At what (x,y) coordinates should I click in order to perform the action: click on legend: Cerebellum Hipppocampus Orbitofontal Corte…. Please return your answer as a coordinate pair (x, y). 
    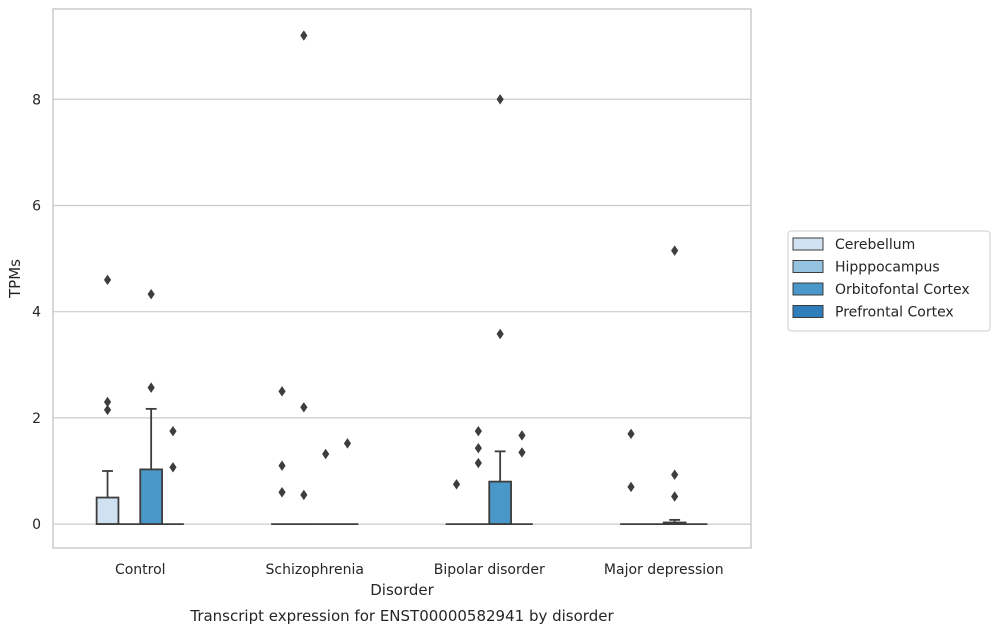
    Looking at the image, I should click on (889, 281).